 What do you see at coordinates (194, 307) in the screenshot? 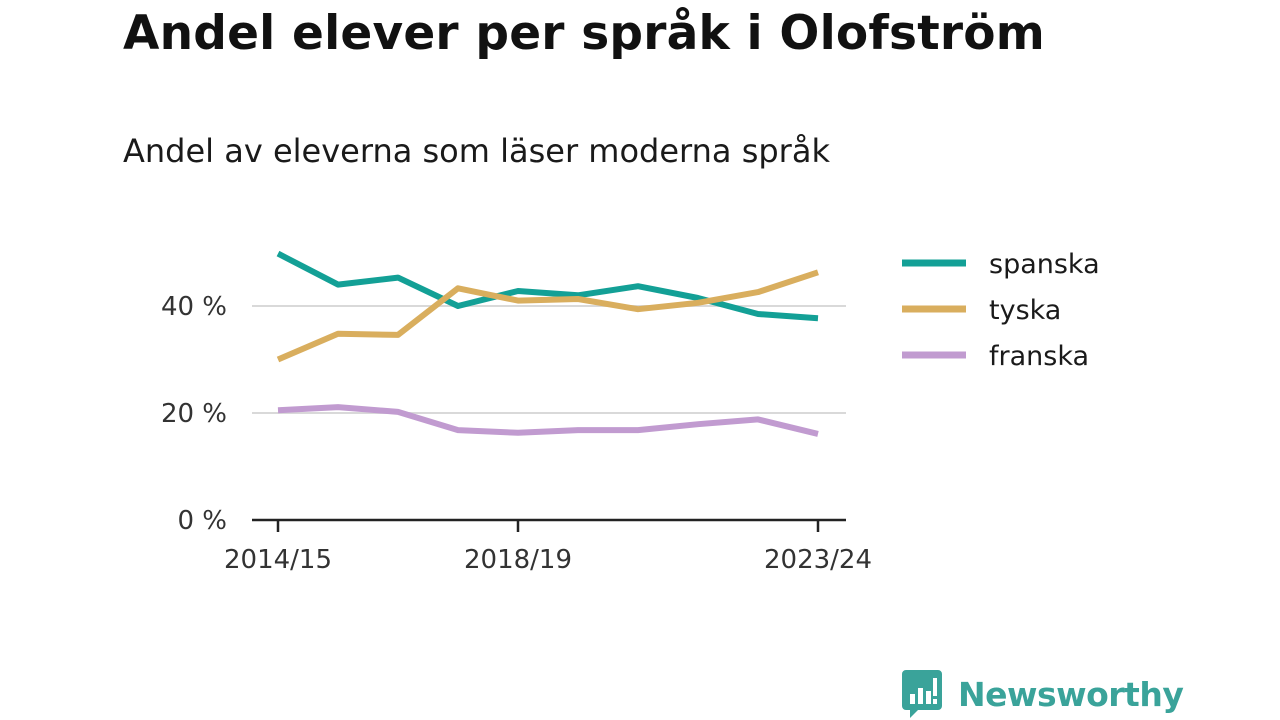
I see `y-tick-label: 40 %` at bounding box center [194, 307].